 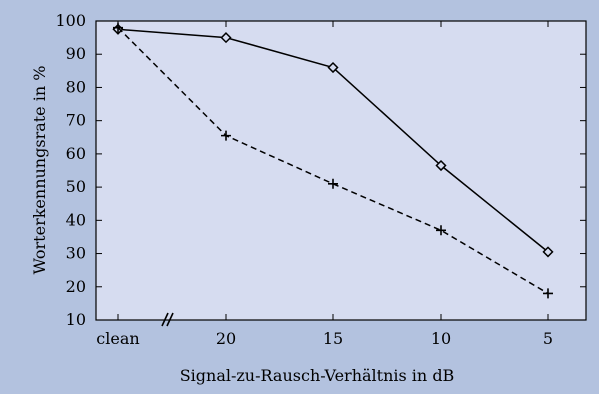 I want to click on y-tick-label: 100, so click(x=70, y=20).